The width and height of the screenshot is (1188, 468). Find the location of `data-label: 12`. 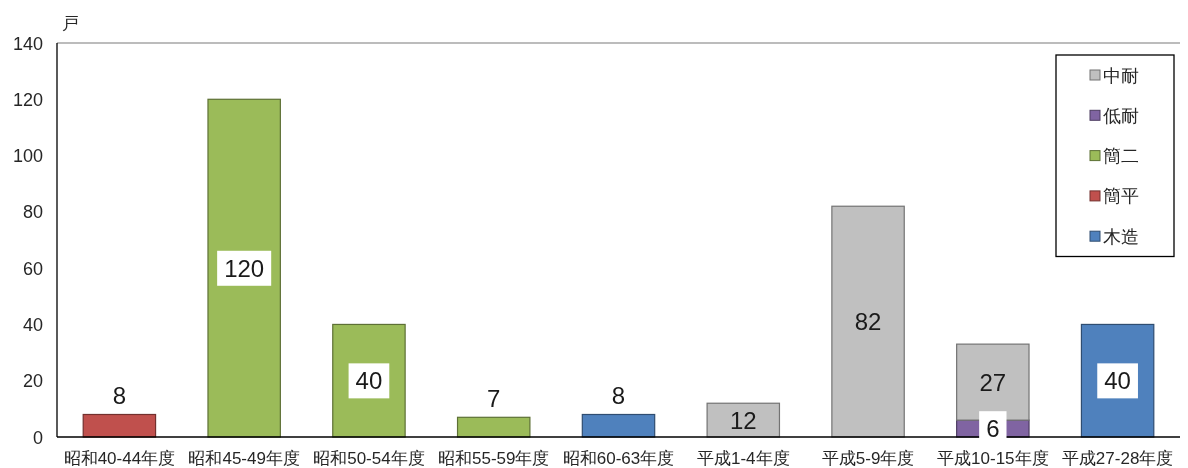

data-label: 12 is located at coordinates (743, 420).